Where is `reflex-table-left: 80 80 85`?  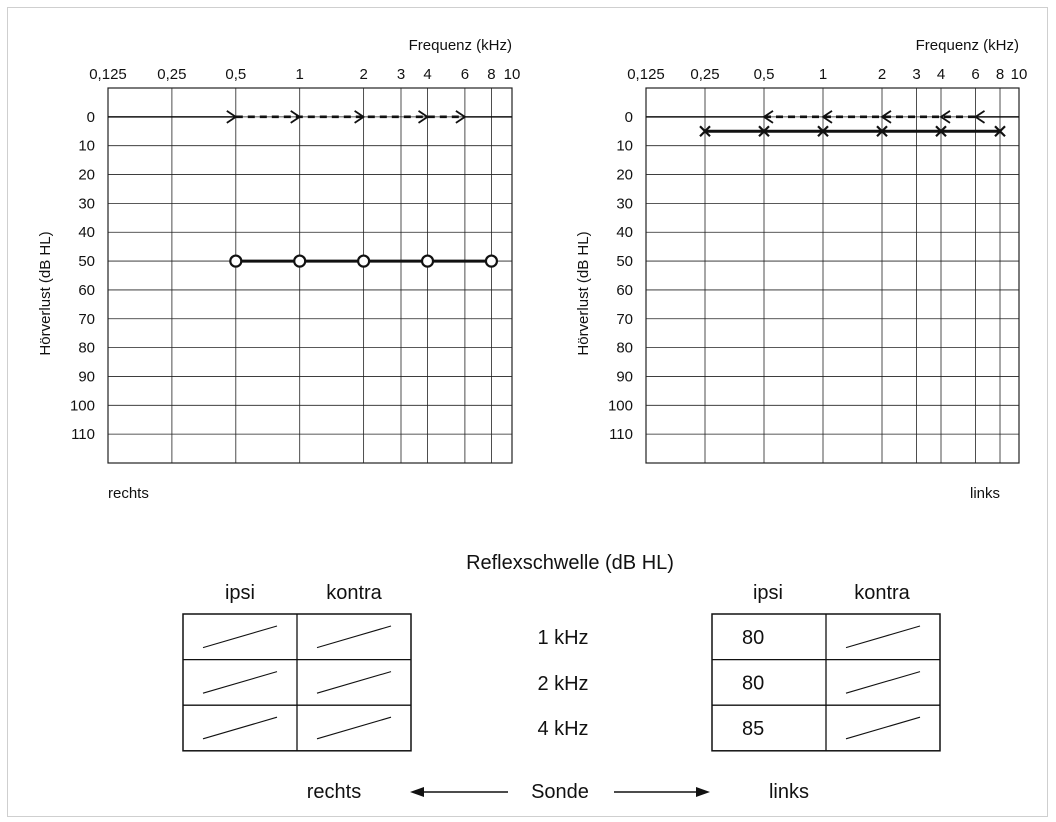 reflex-table-left: 80 80 85 is located at coordinates (826, 682).